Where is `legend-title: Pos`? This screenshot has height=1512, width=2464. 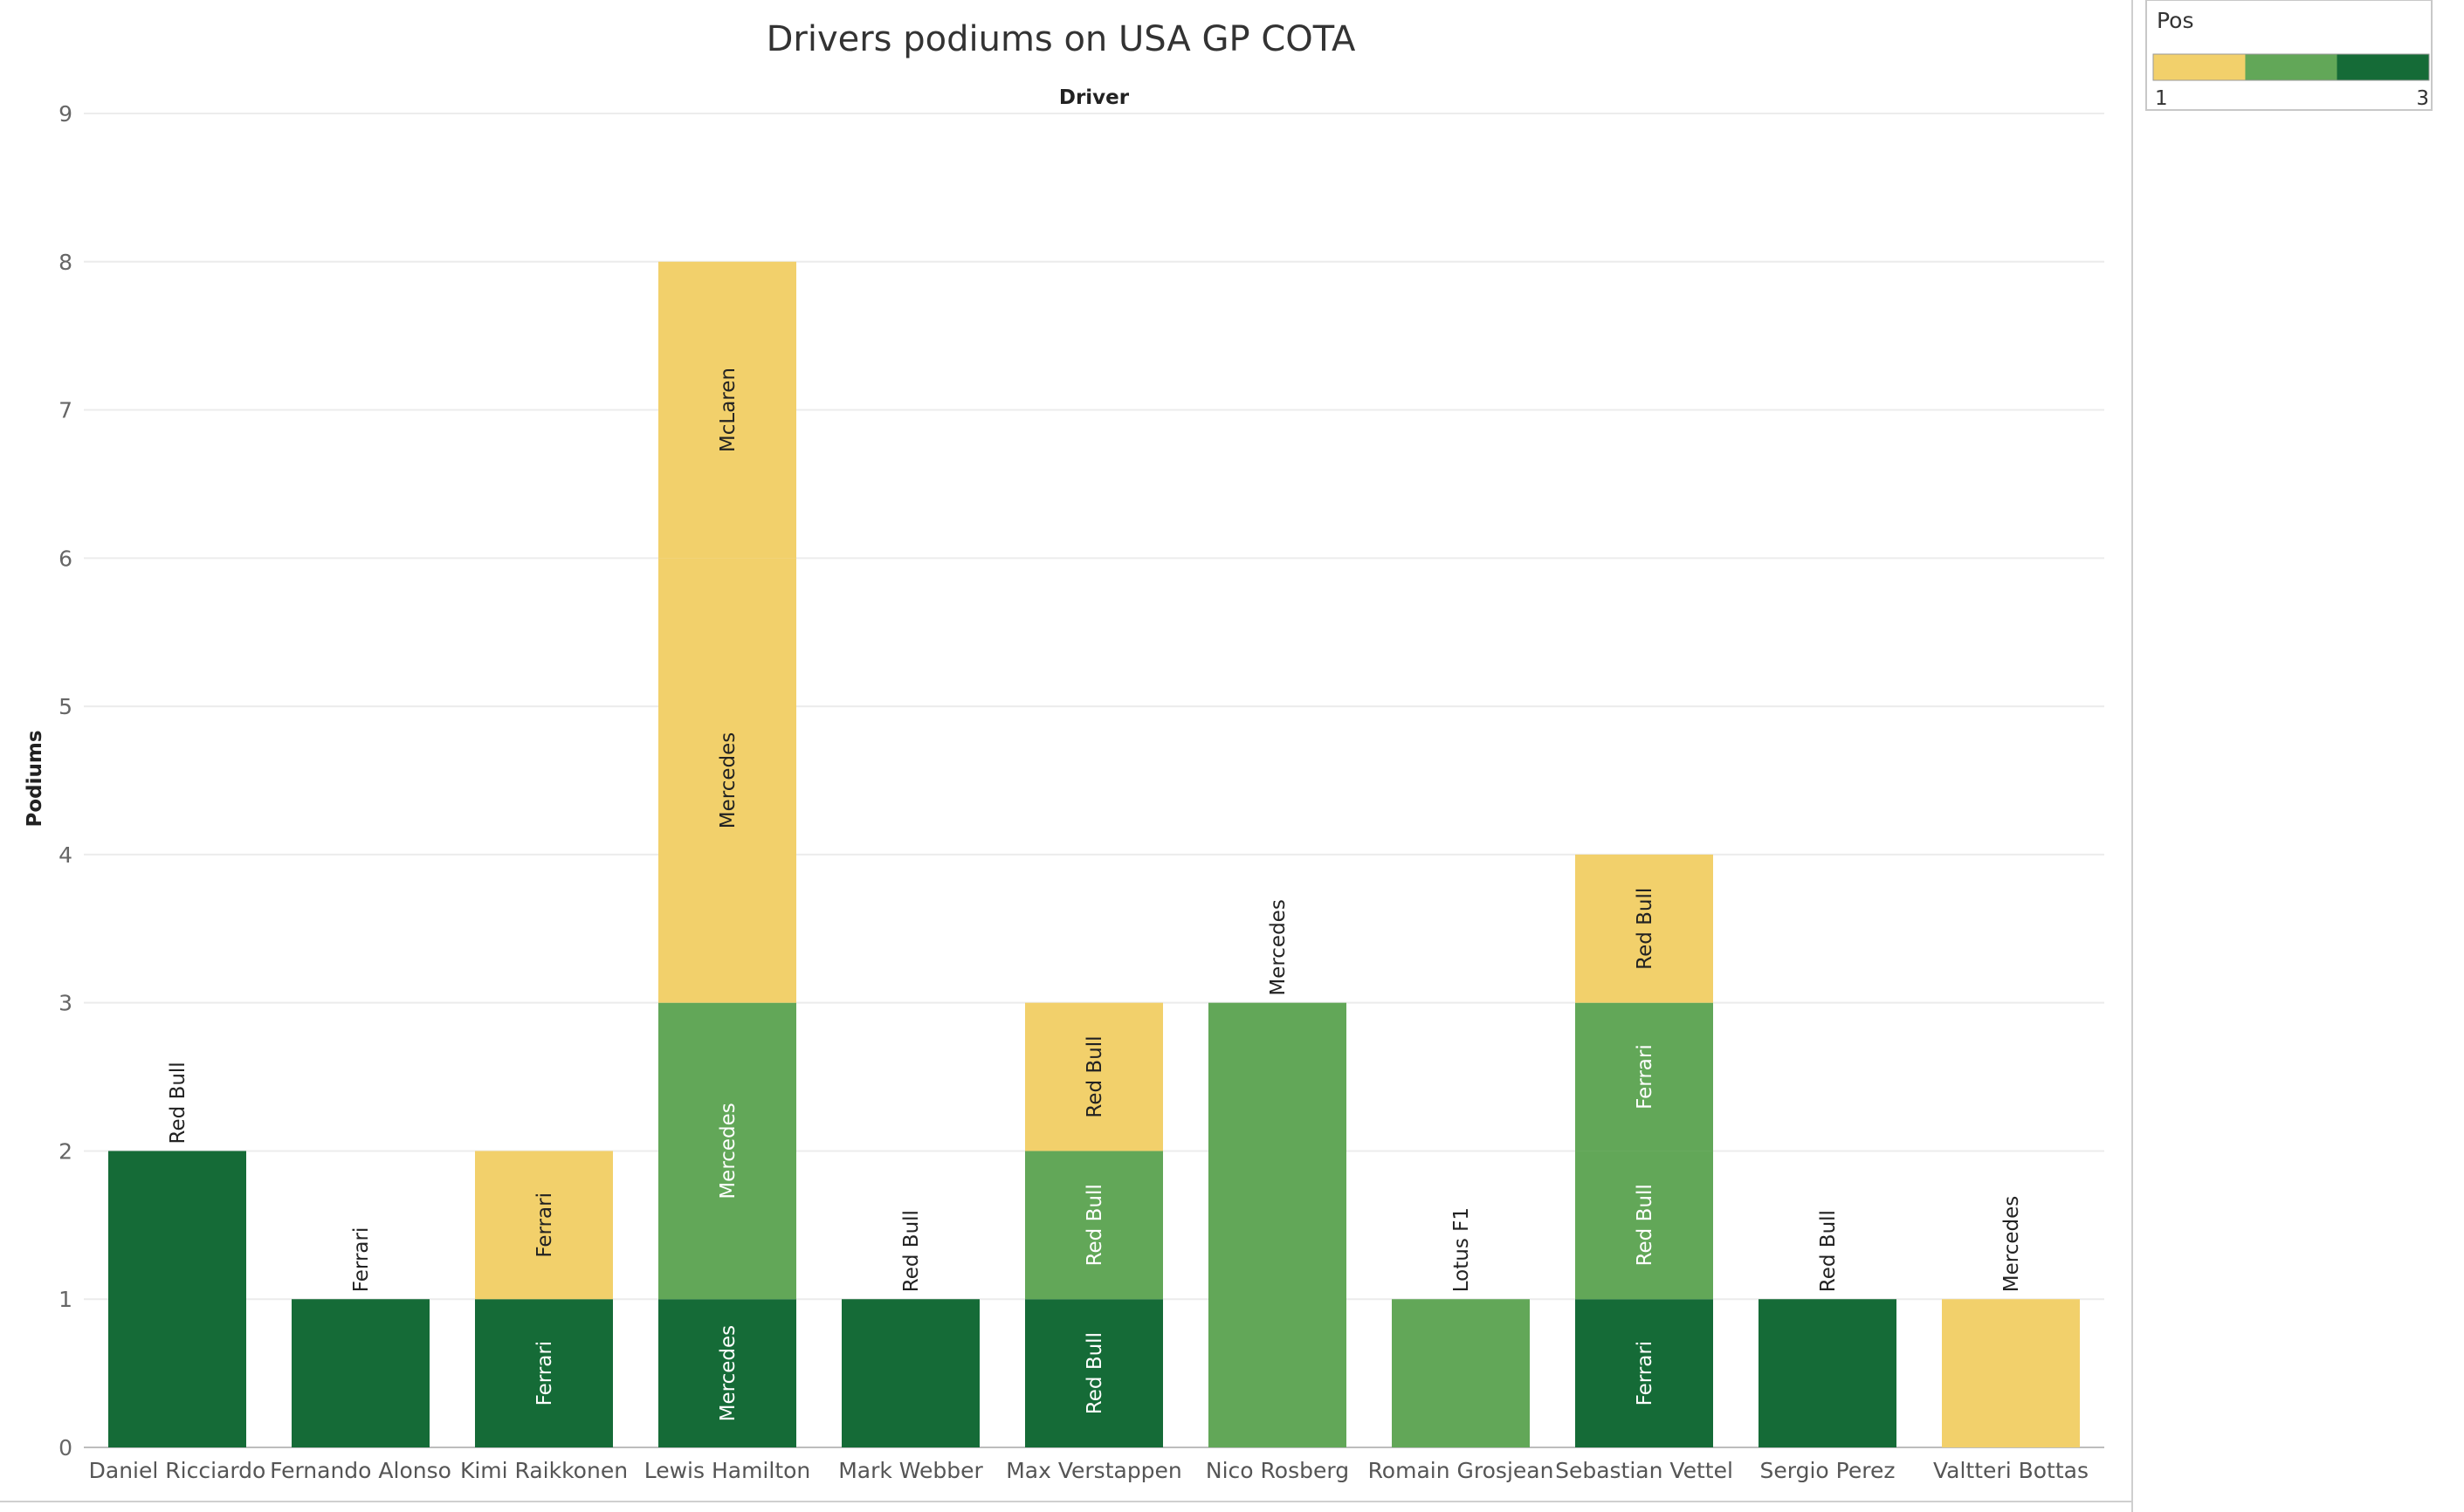 legend-title: Pos is located at coordinates (2175, 20).